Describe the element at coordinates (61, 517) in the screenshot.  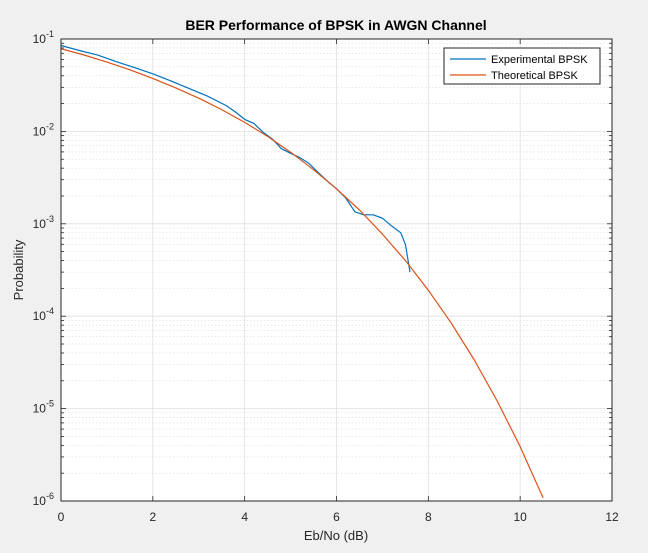
I see `x-tick-label: 0` at that location.